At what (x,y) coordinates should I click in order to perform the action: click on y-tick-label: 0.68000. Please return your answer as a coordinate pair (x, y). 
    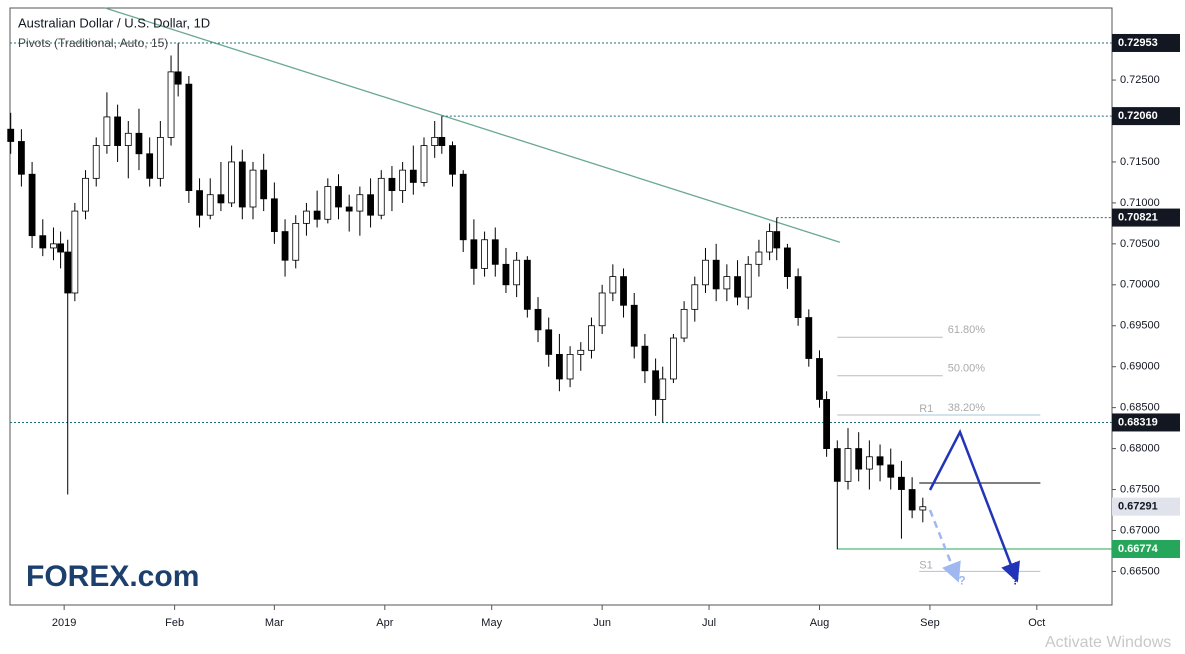
    Looking at the image, I should click on (1140, 448).